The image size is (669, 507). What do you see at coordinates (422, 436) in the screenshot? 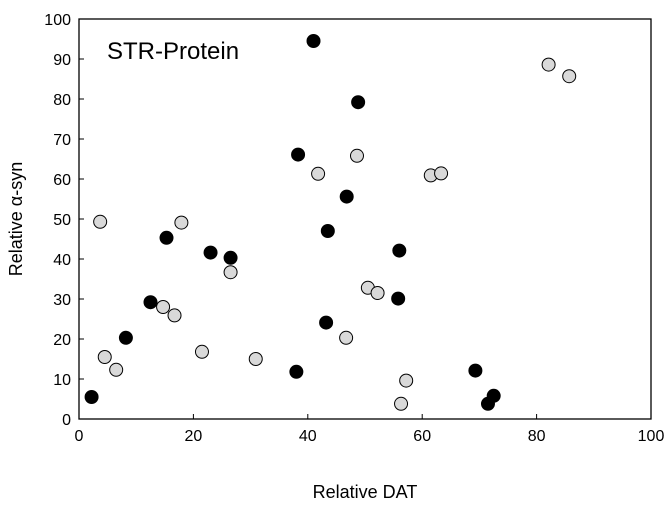
I see `x-tick-label: 60` at bounding box center [422, 436].